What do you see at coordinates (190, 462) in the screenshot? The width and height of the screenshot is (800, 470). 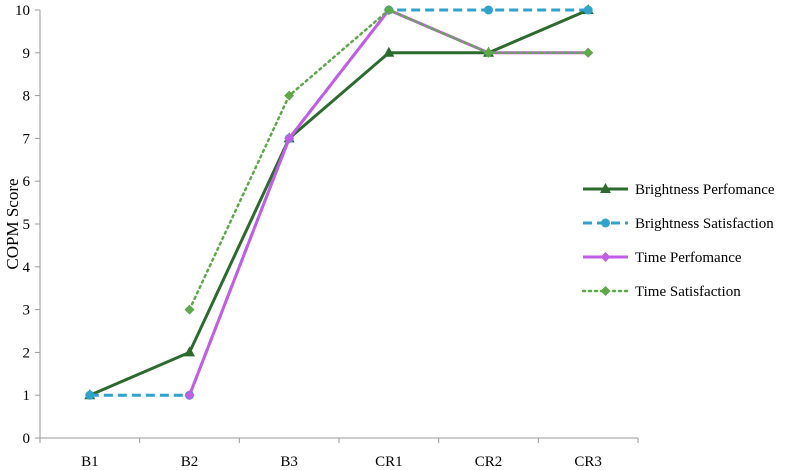 I see `x-tick-label: B2` at bounding box center [190, 462].